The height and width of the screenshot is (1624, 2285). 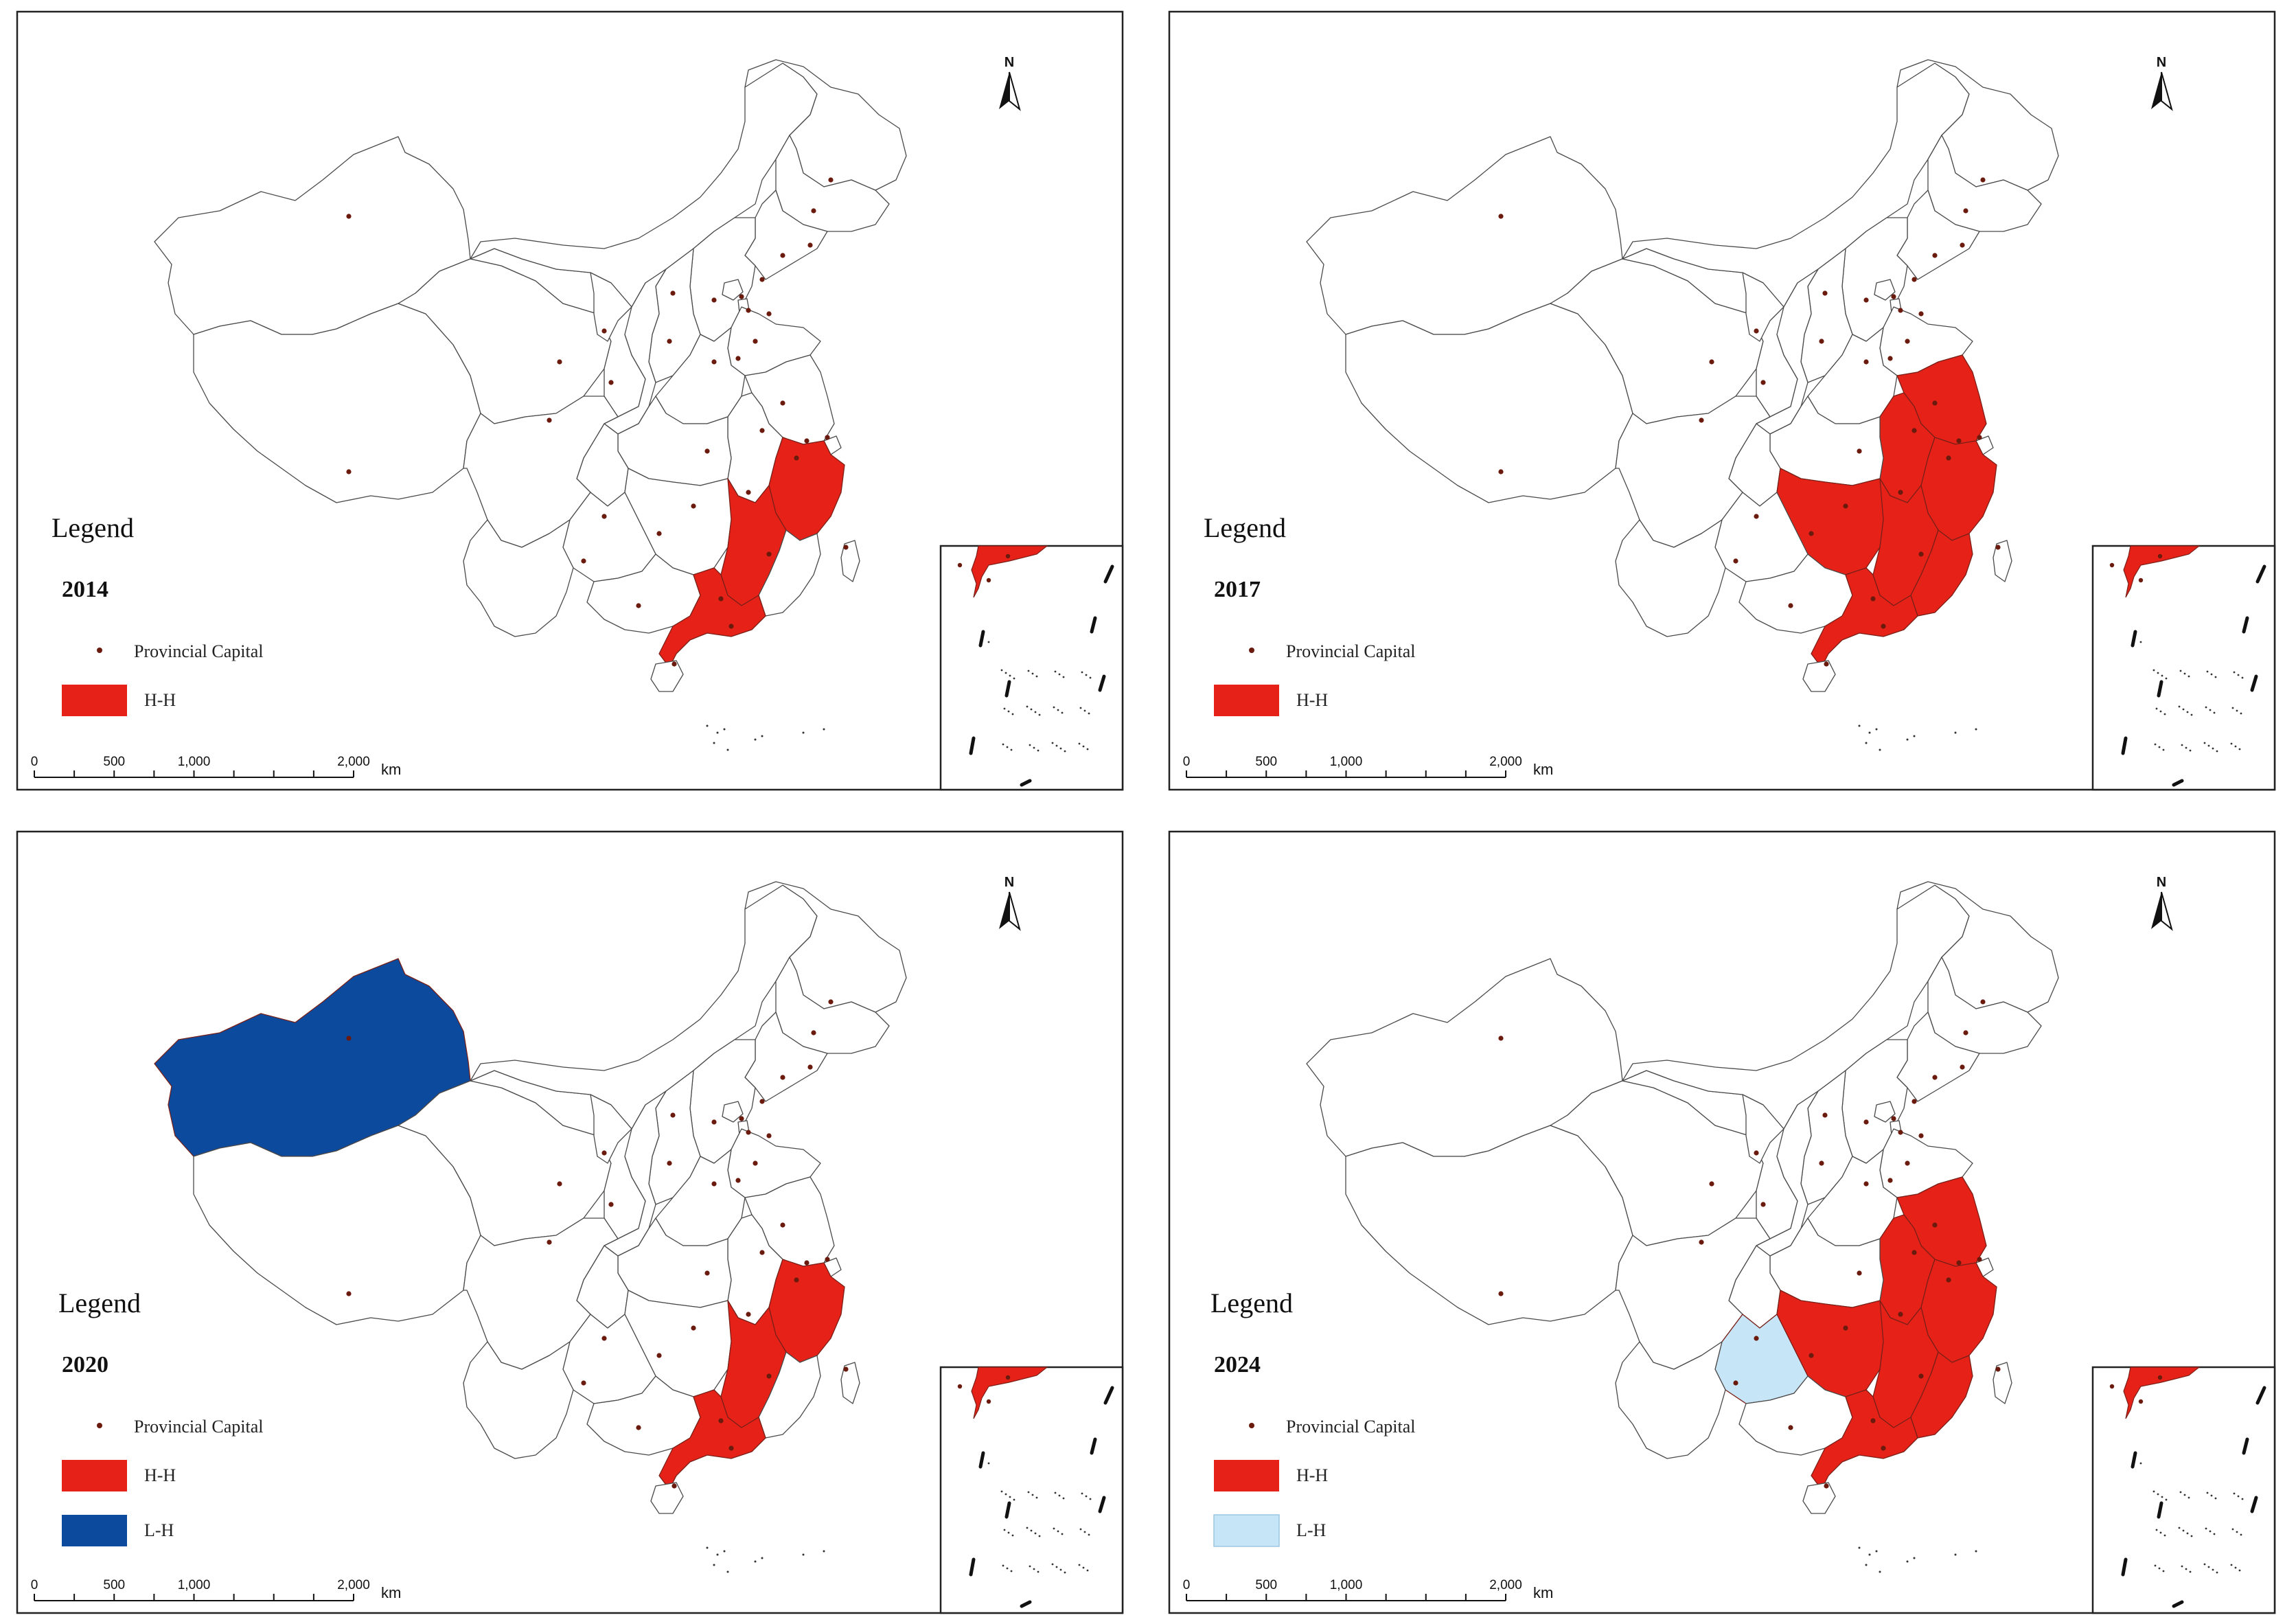 I want to click on province-beijing, so click(x=733, y=290).